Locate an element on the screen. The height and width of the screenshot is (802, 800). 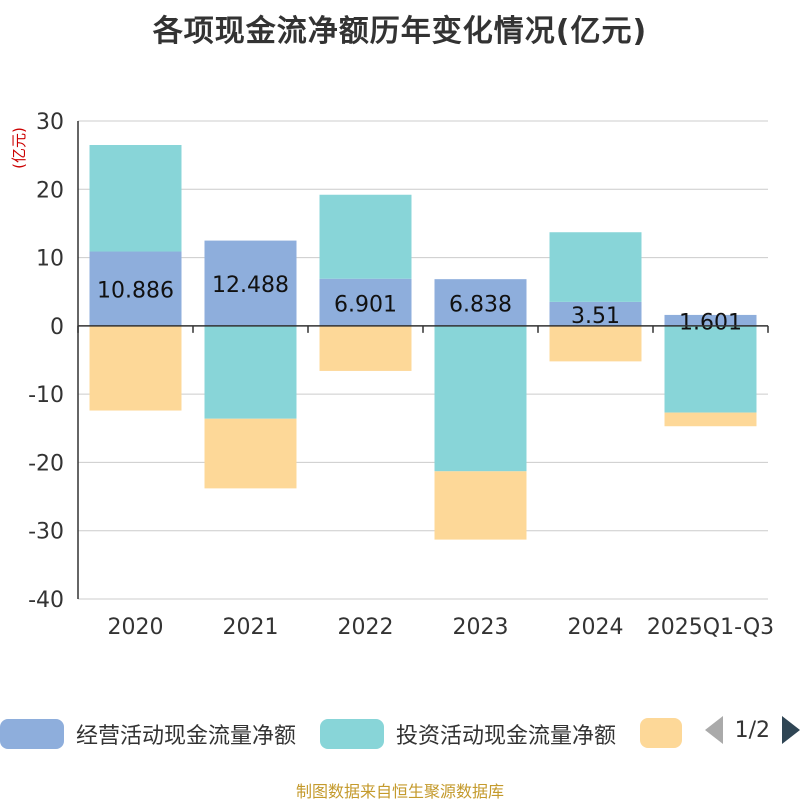
legend: 经营活动现金流量净额 投资活动现金流量净额 1/2 is located at coordinates (400, 734).